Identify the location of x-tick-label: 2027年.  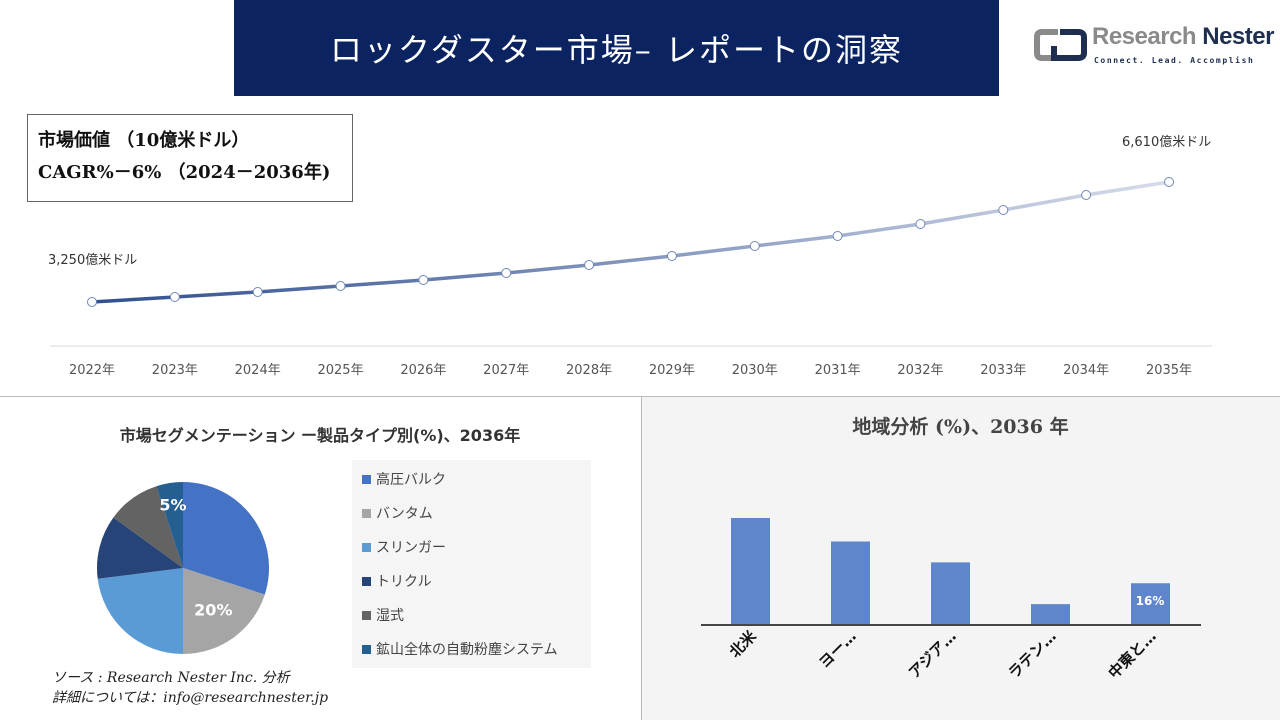
(506, 370).